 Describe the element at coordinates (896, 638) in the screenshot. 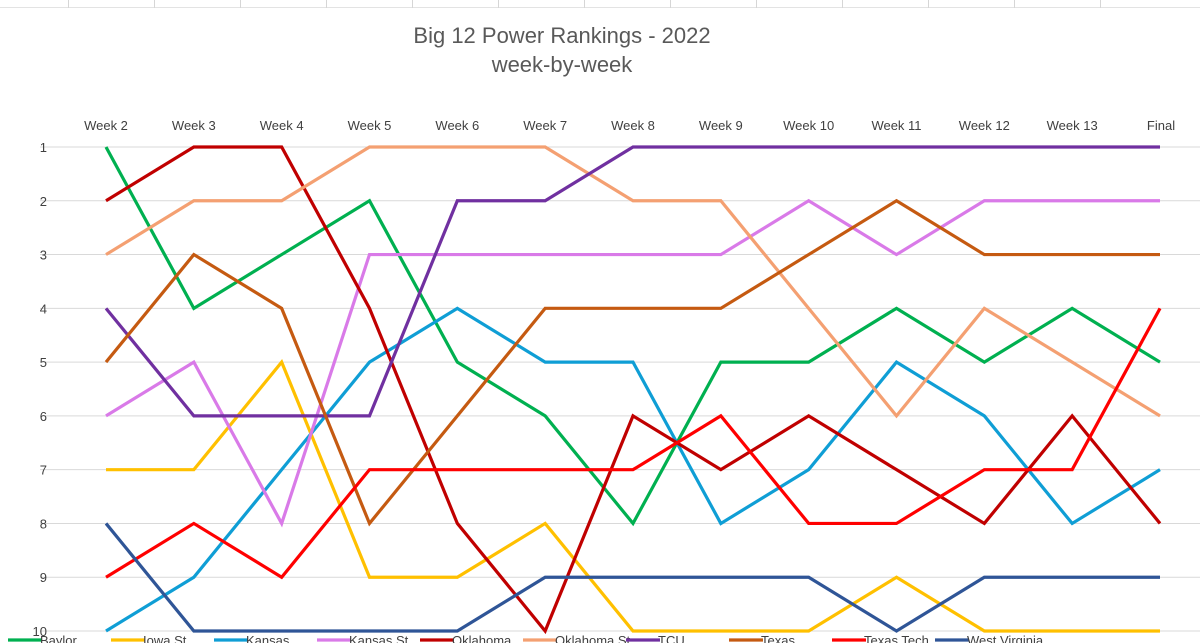

I see `legend-label: Texas Tech` at that location.